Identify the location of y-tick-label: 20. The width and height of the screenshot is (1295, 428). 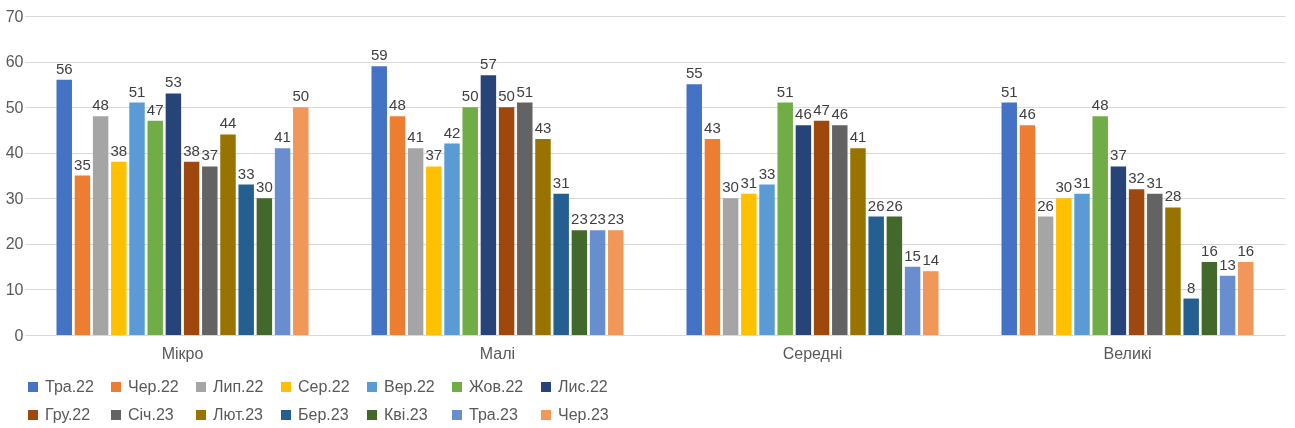
(14, 244).